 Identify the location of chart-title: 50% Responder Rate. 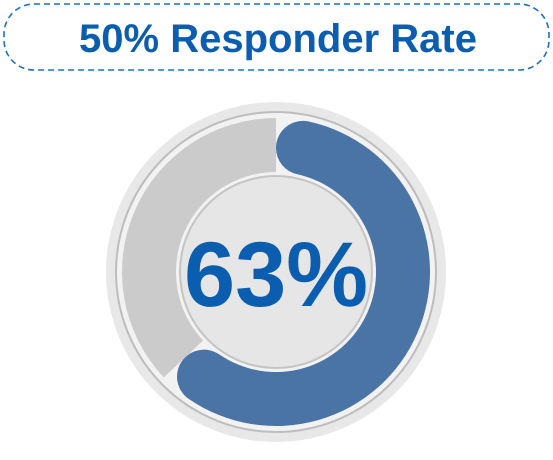
(278, 39).